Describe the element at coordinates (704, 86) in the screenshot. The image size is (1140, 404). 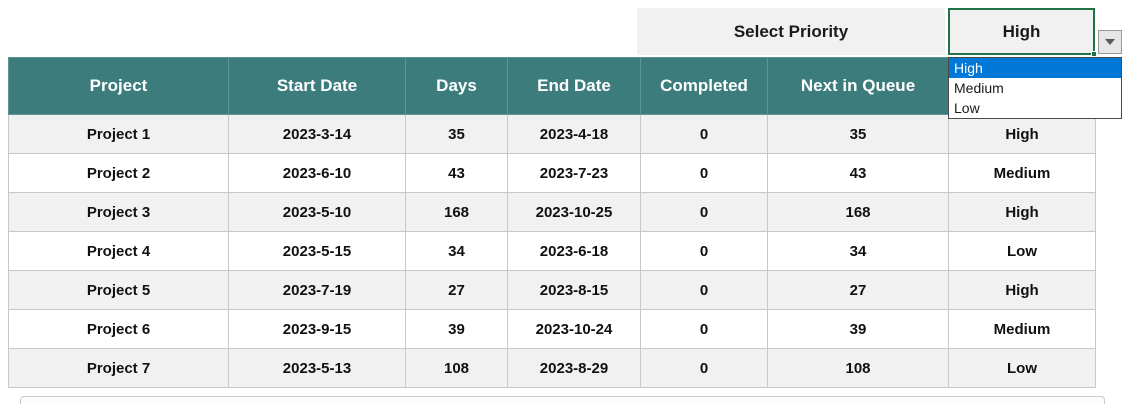
I see `column-header-completed: Completed` at that location.